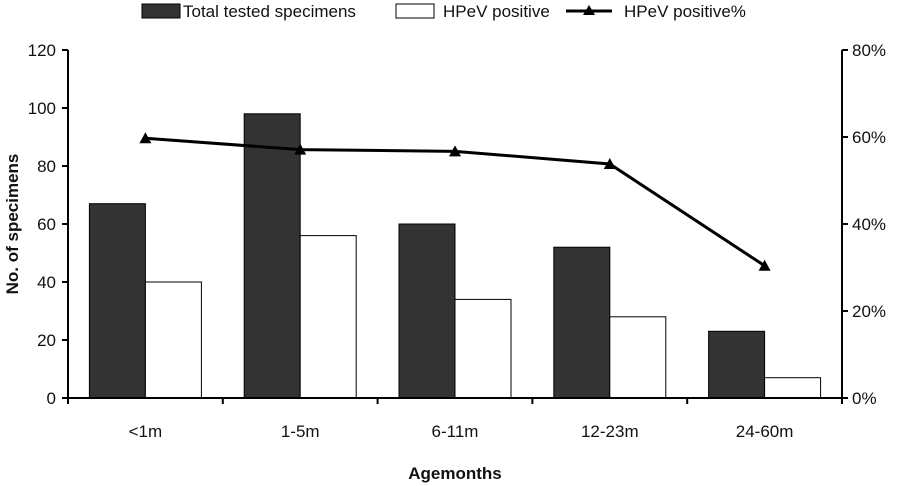  Describe the element at coordinates (415, 11) in the screenshot. I see `legend-swatch-positive` at that location.